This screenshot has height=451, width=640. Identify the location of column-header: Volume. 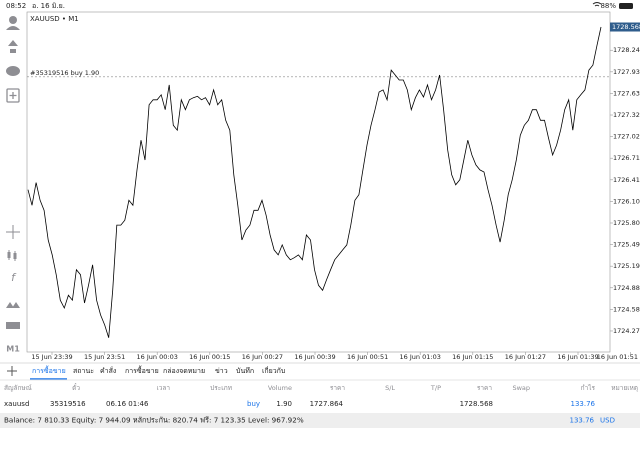
(280, 388).